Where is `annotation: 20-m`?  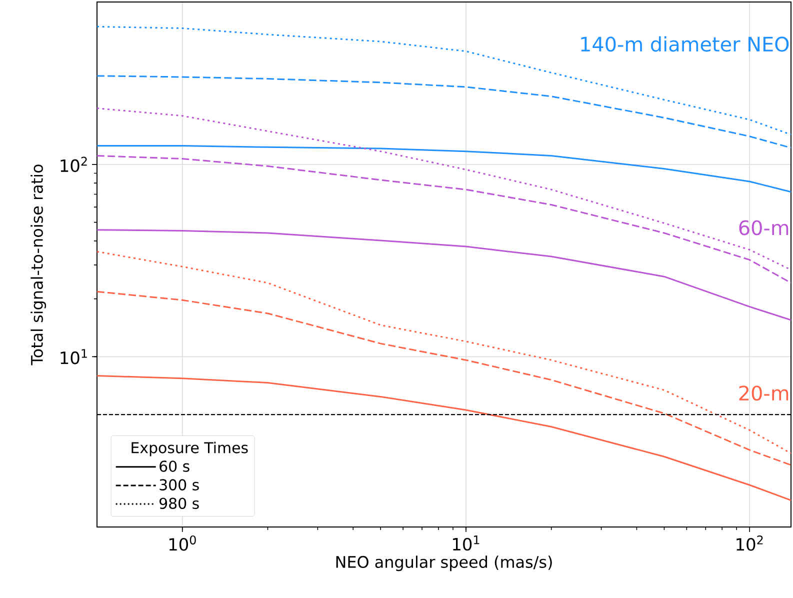
annotation: 20-m is located at coordinates (763, 393).